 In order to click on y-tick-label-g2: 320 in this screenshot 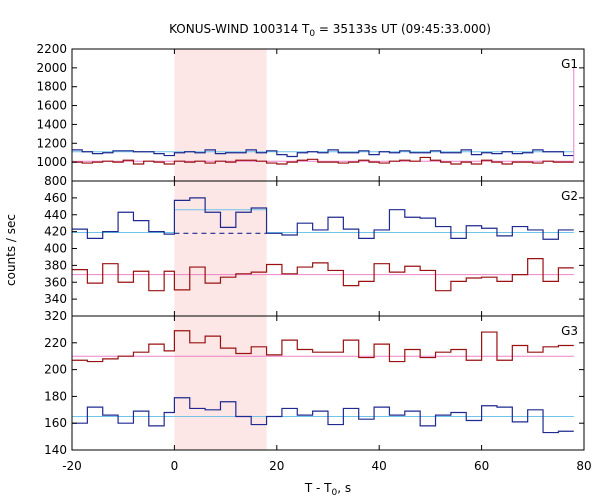, I will do `click(55, 316)`.